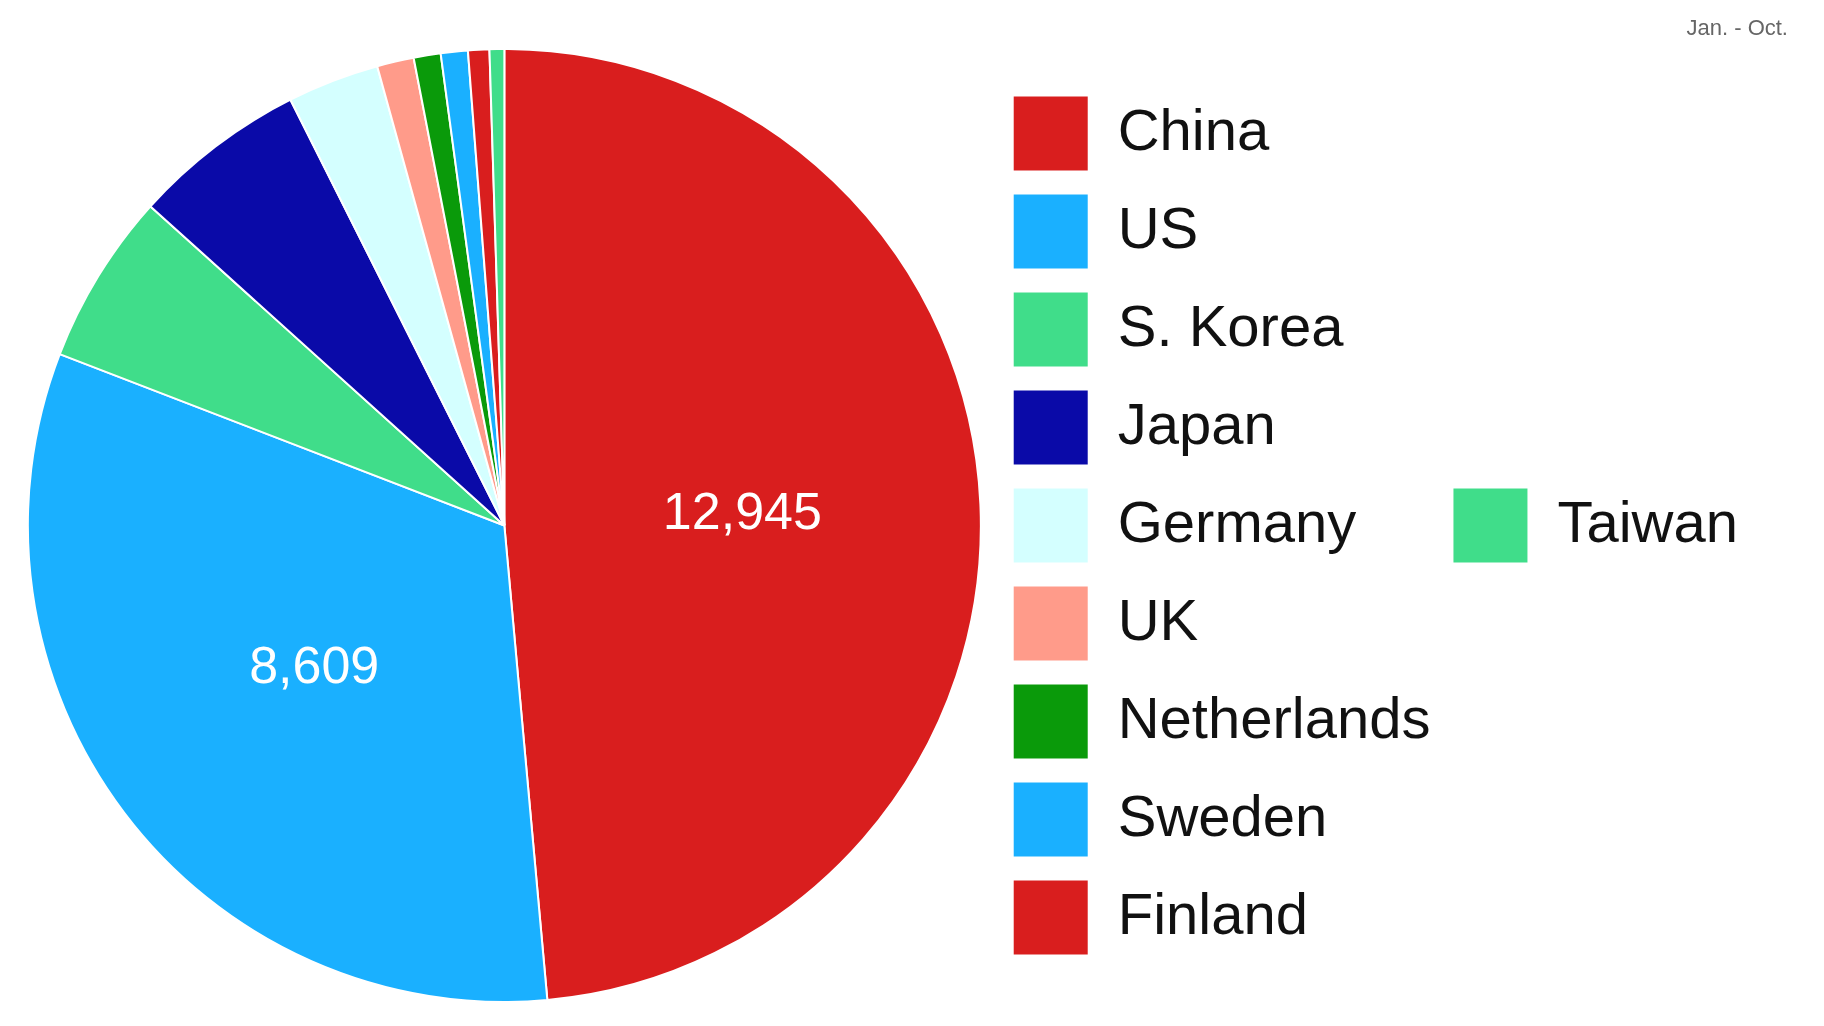  I want to click on legend-label: Germany, so click(1237, 521).